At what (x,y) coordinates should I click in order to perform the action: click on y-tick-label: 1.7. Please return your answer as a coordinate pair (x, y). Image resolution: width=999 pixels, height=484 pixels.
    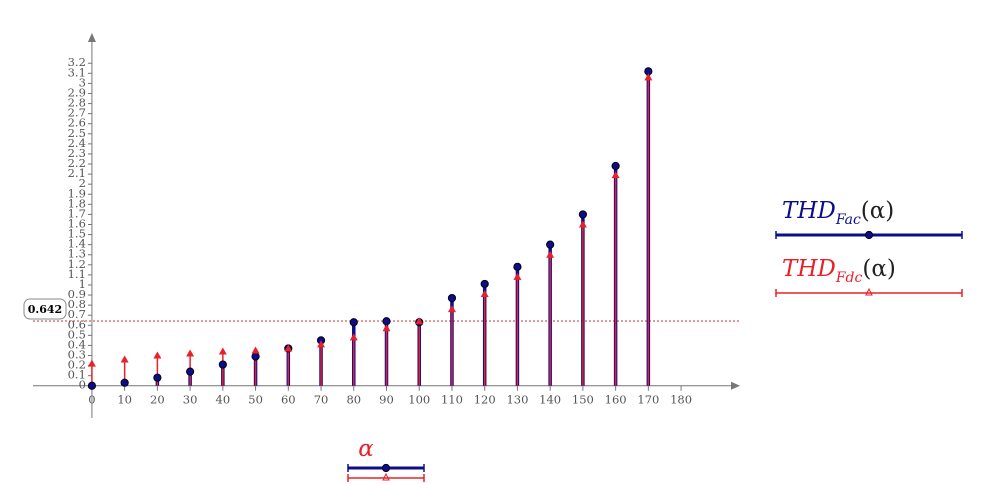
    Looking at the image, I should click on (77, 213).